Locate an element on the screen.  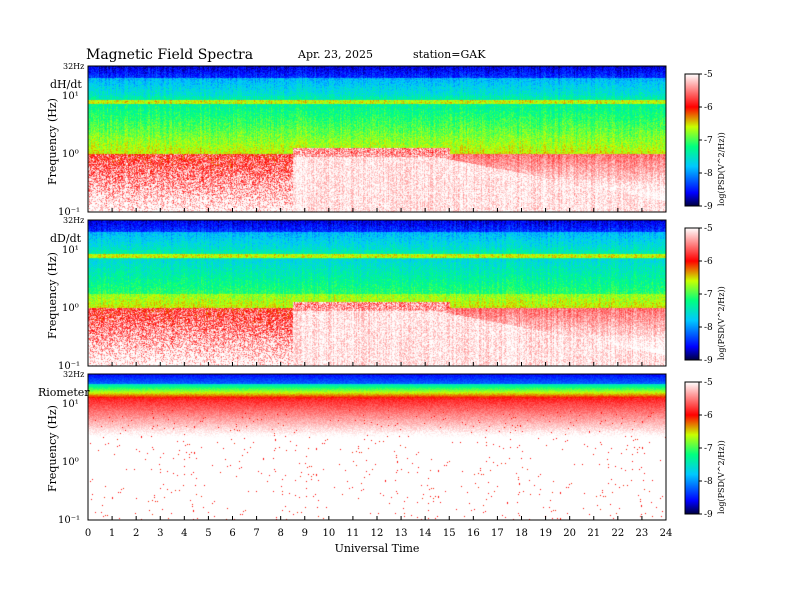
xtick-label-9: 9 is located at coordinates (305, 533).